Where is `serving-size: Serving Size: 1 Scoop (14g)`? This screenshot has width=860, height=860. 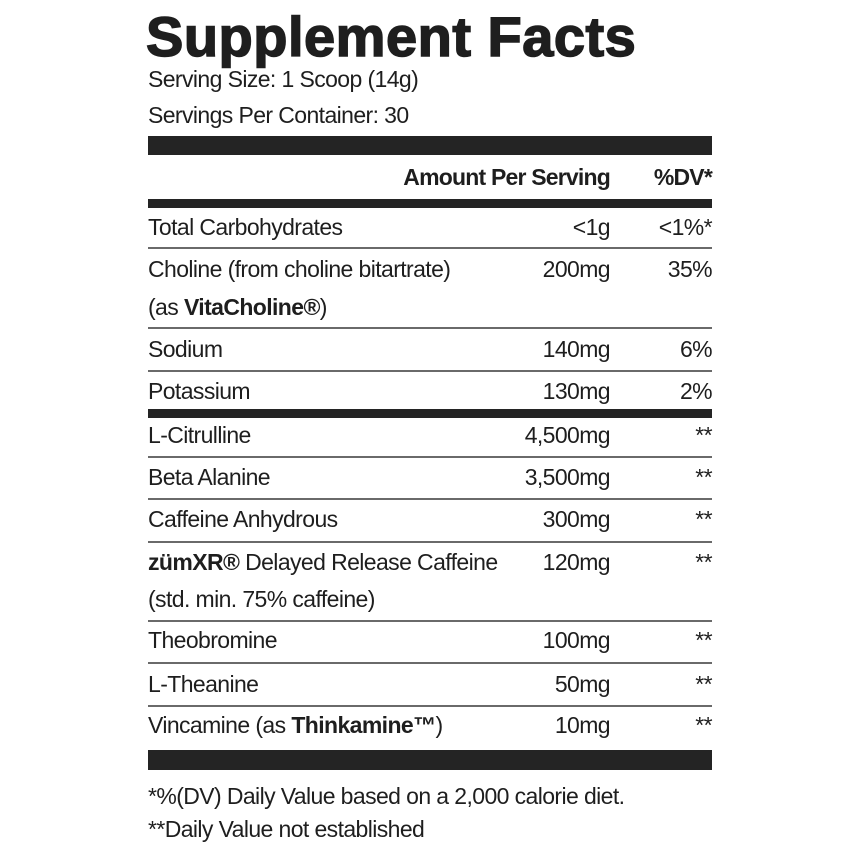 serving-size: Serving Size: 1 Scoop (14g) is located at coordinates (283, 79).